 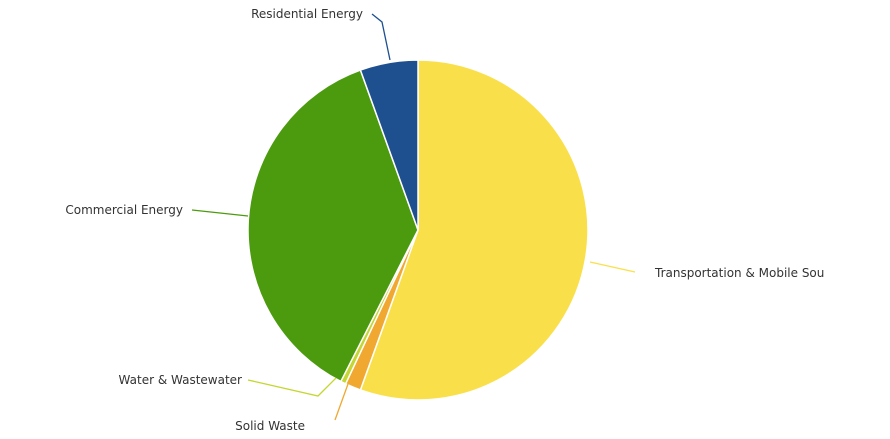 I want to click on connector-solid-waste, so click(x=341, y=402).